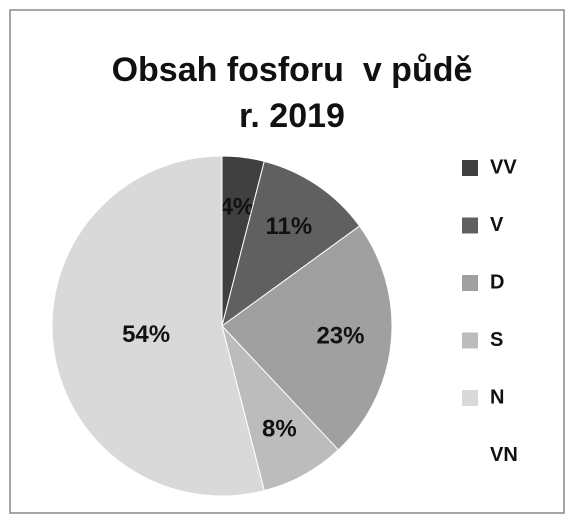 The image size is (576, 521). What do you see at coordinates (497, 282) in the screenshot?
I see `legend-label: D` at bounding box center [497, 282].